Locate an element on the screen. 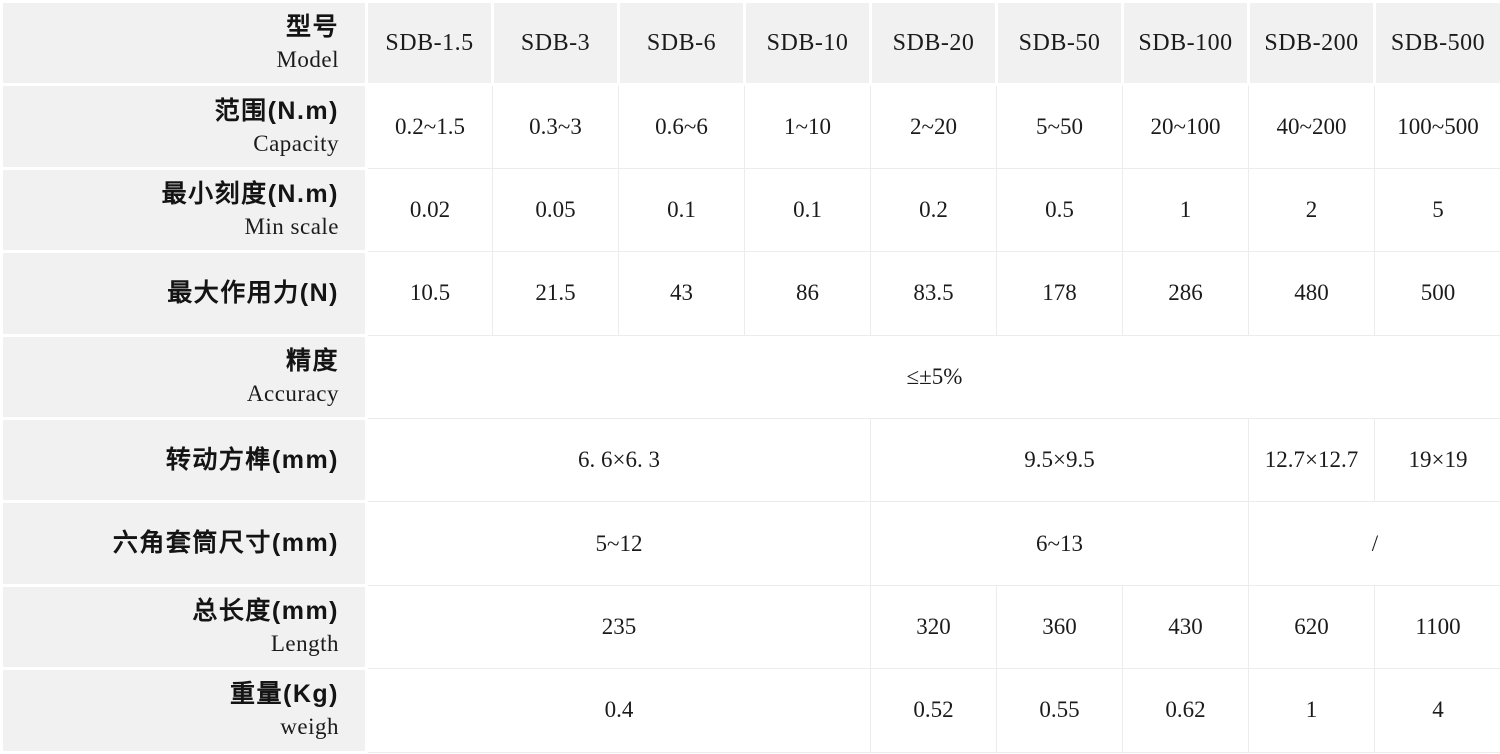 The width and height of the screenshot is (1500, 754). model-header: SDB-500 is located at coordinates (1437, 43).